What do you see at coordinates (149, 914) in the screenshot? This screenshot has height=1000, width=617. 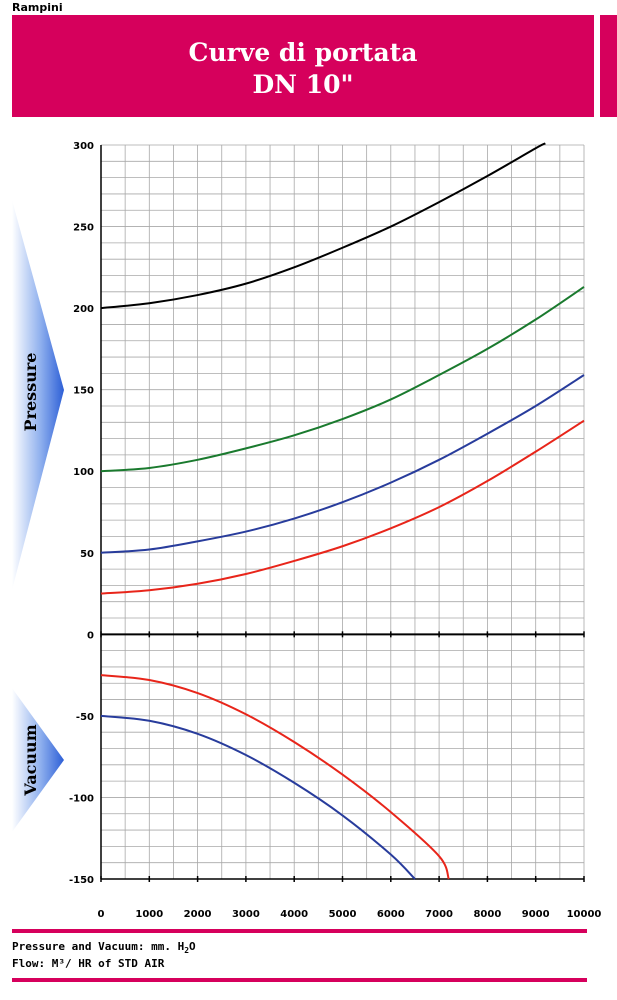 I see `x-tick-label: 1000` at bounding box center [149, 914].